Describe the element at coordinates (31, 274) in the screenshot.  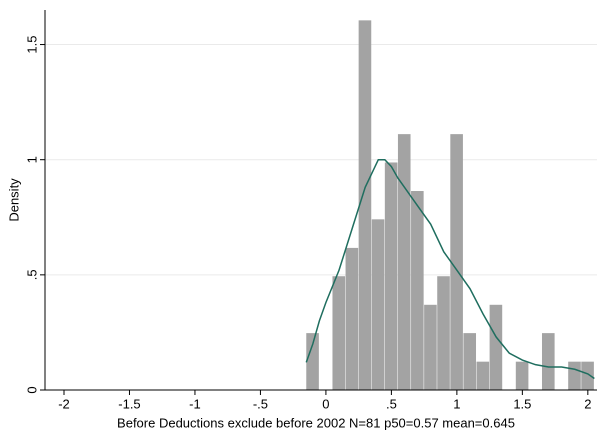
I see `y-tick-label: .5` at that location.